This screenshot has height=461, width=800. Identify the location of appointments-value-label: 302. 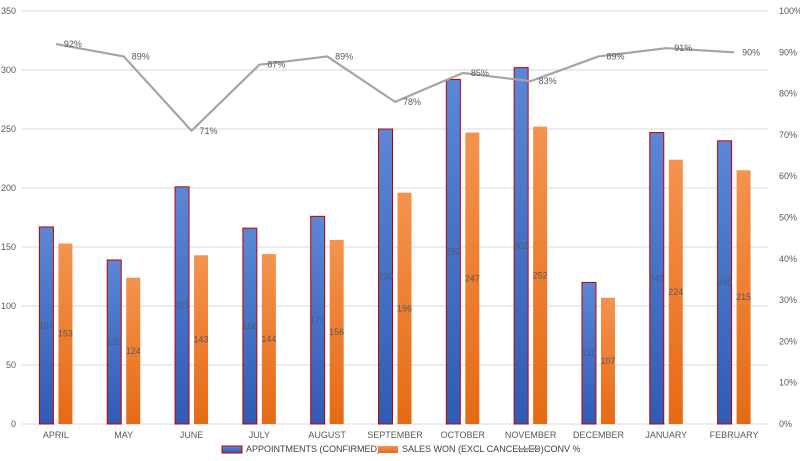
(521, 246).